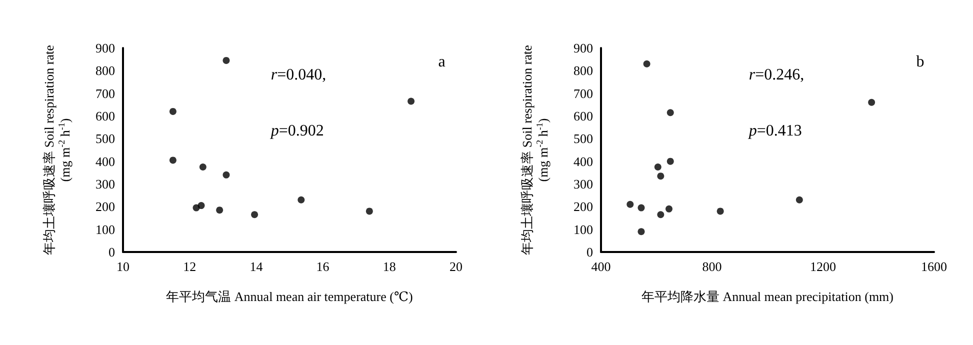  What do you see at coordinates (442, 62) in the screenshot?
I see `annotation: a` at bounding box center [442, 62].